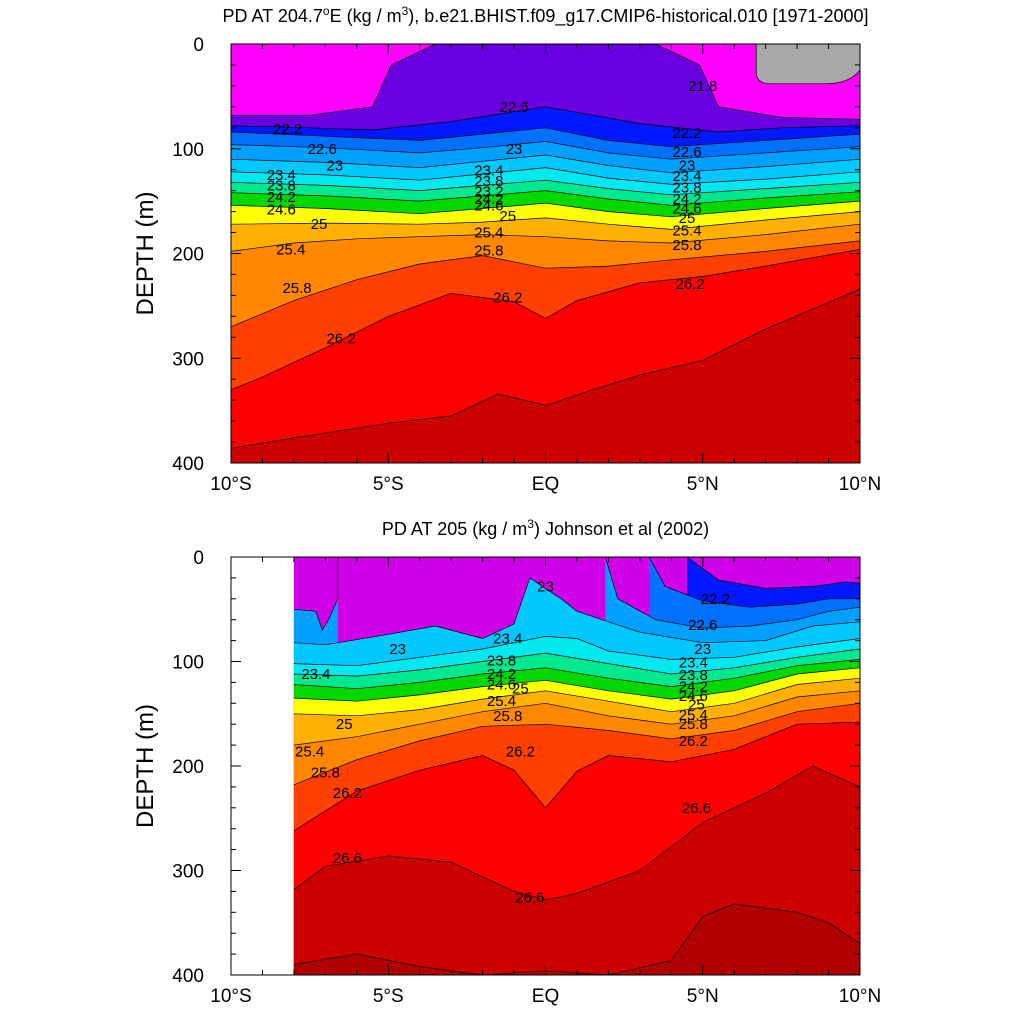 The height and width of the screenshot is (1024, 1024). What do you see at coordinates (198, 558) in the screenshot?
I see `y-tick-label: 0` at bounding box center [198, 558].